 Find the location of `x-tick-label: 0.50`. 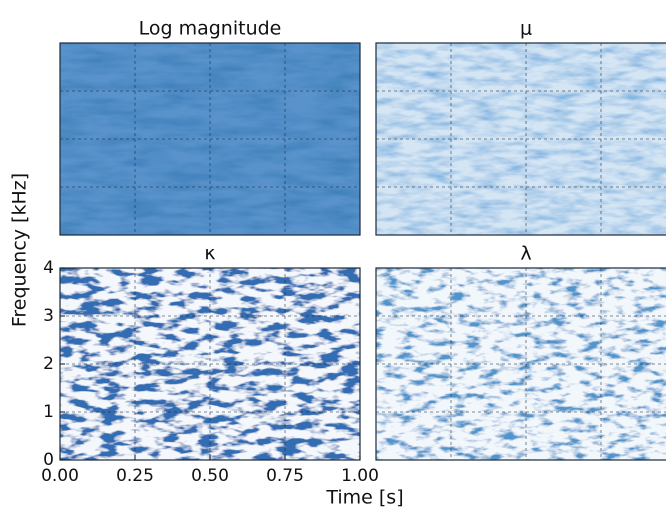

x-tick-label: 0.50 is located at coordinates (210, 476).